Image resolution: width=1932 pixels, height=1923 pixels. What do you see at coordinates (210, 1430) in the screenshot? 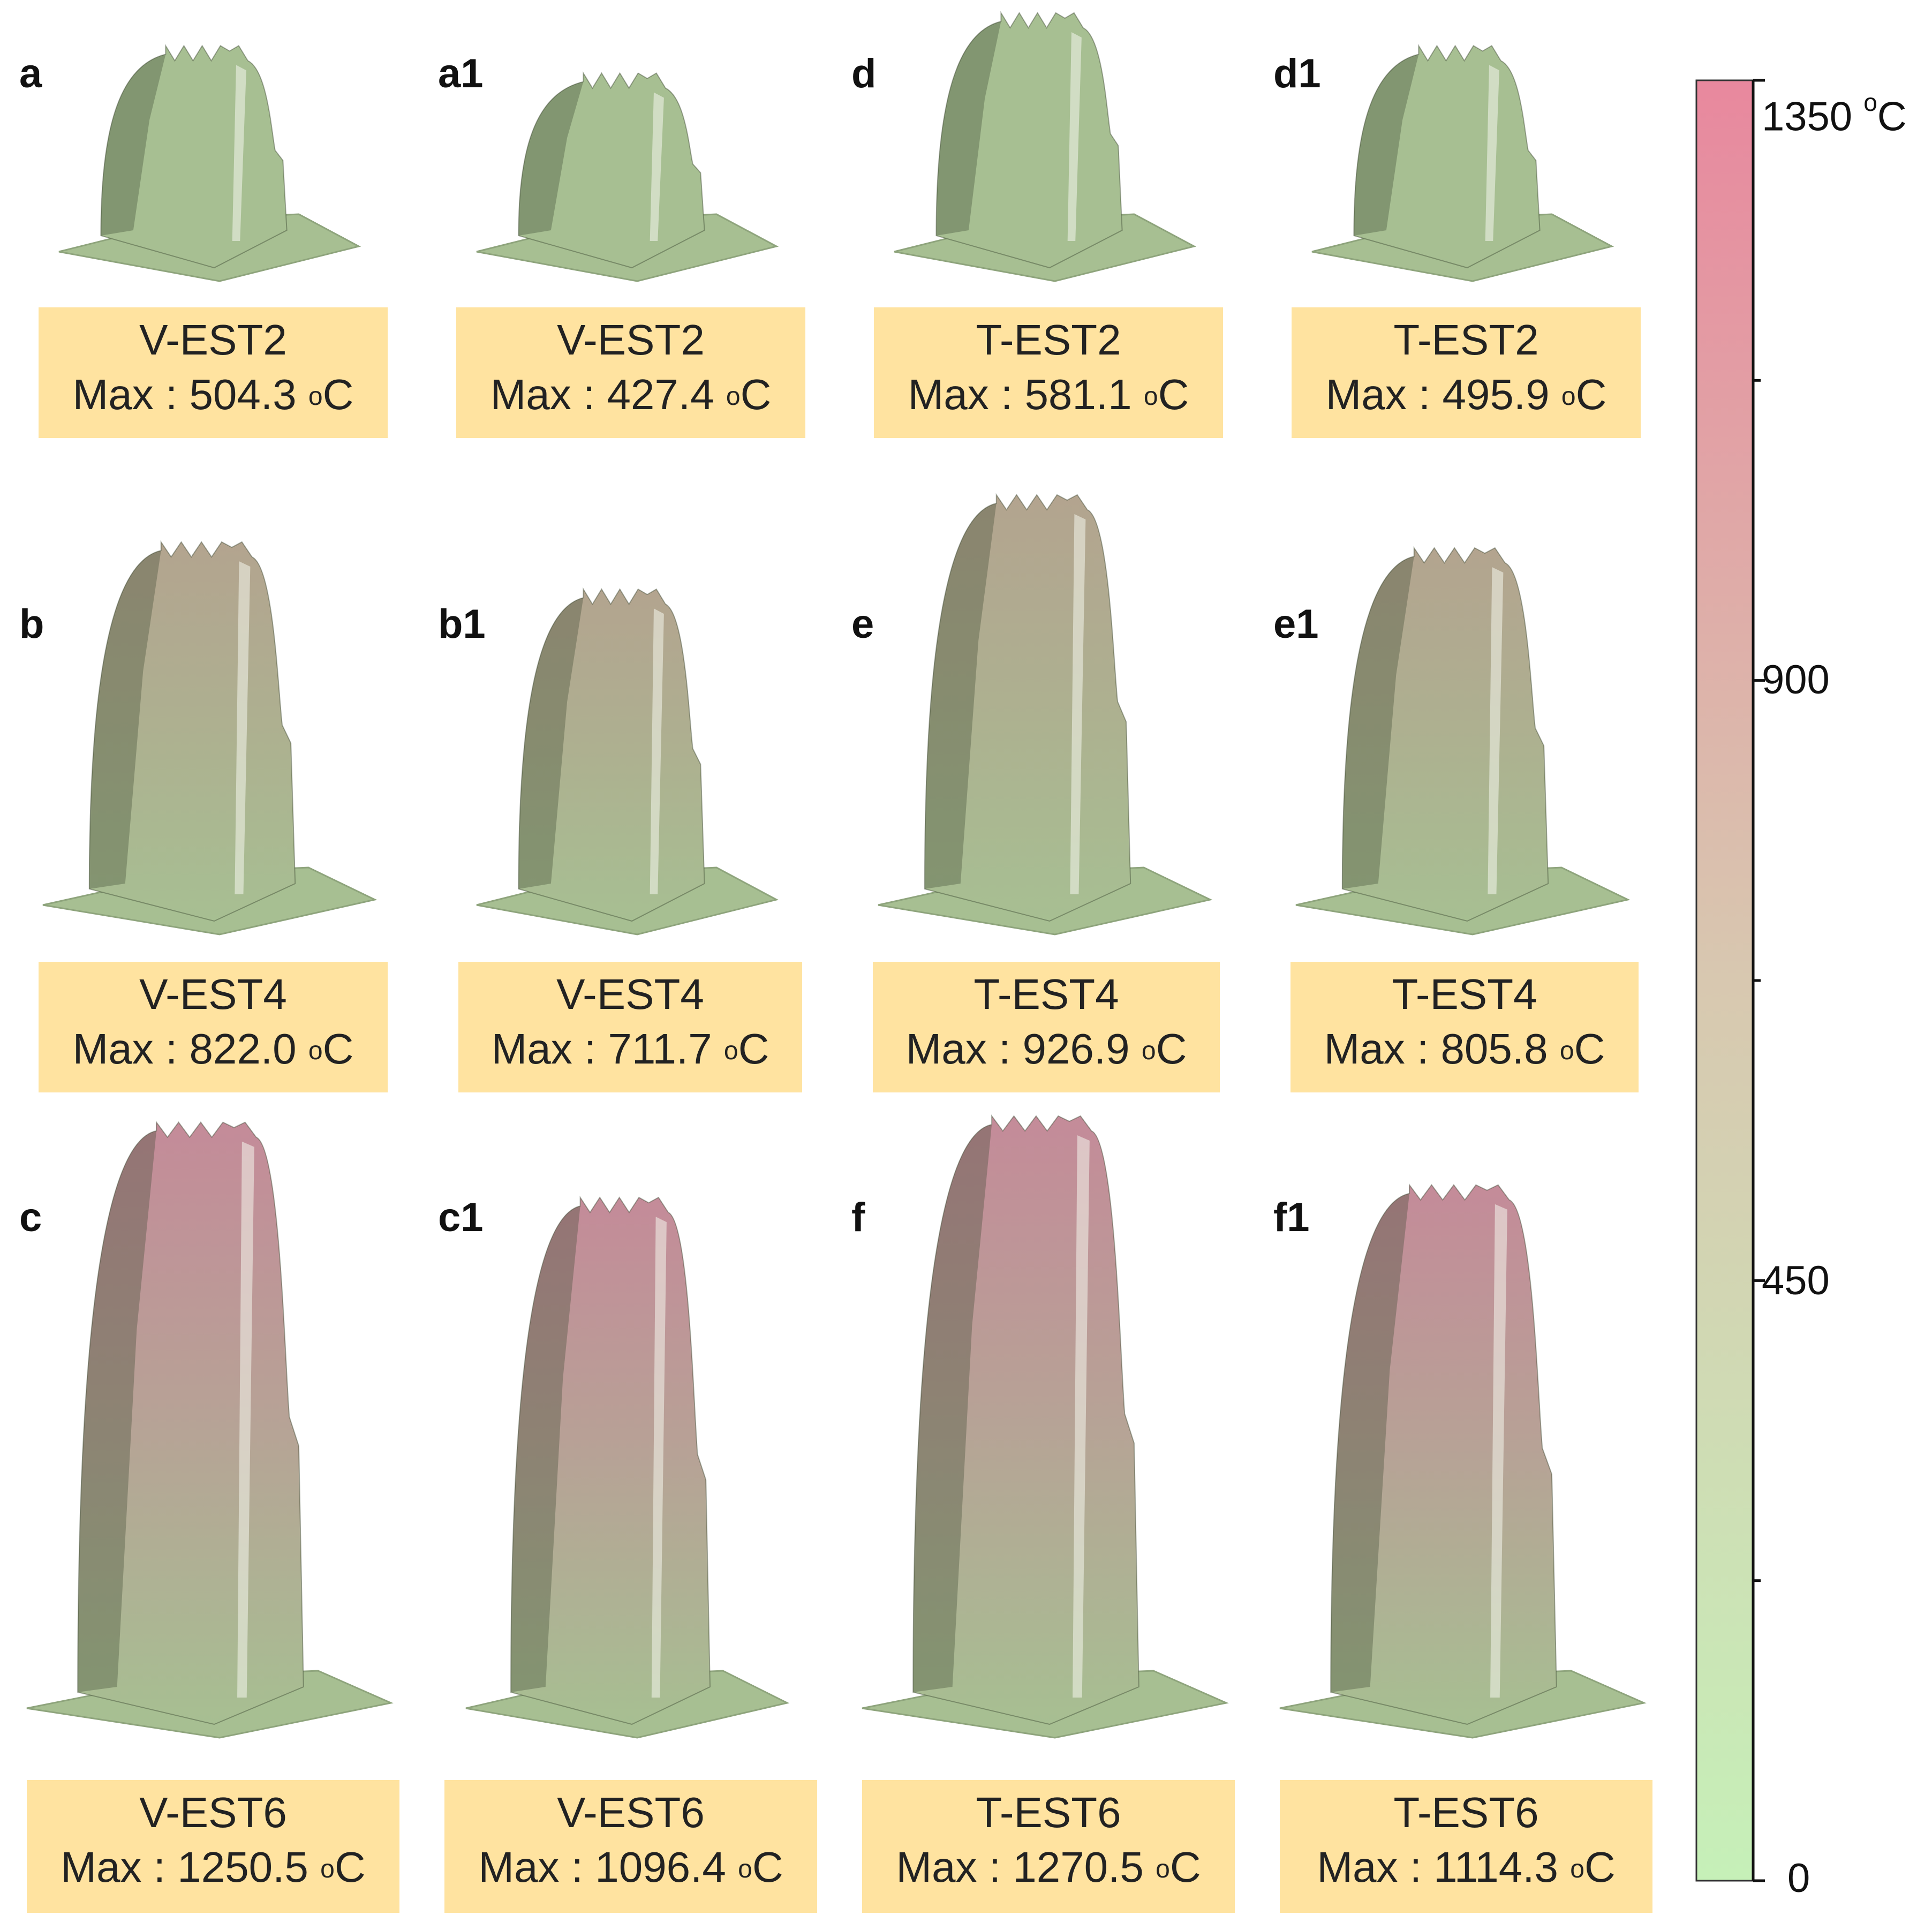
I see `surface-plot-c` at bounding box center [210, 1430].